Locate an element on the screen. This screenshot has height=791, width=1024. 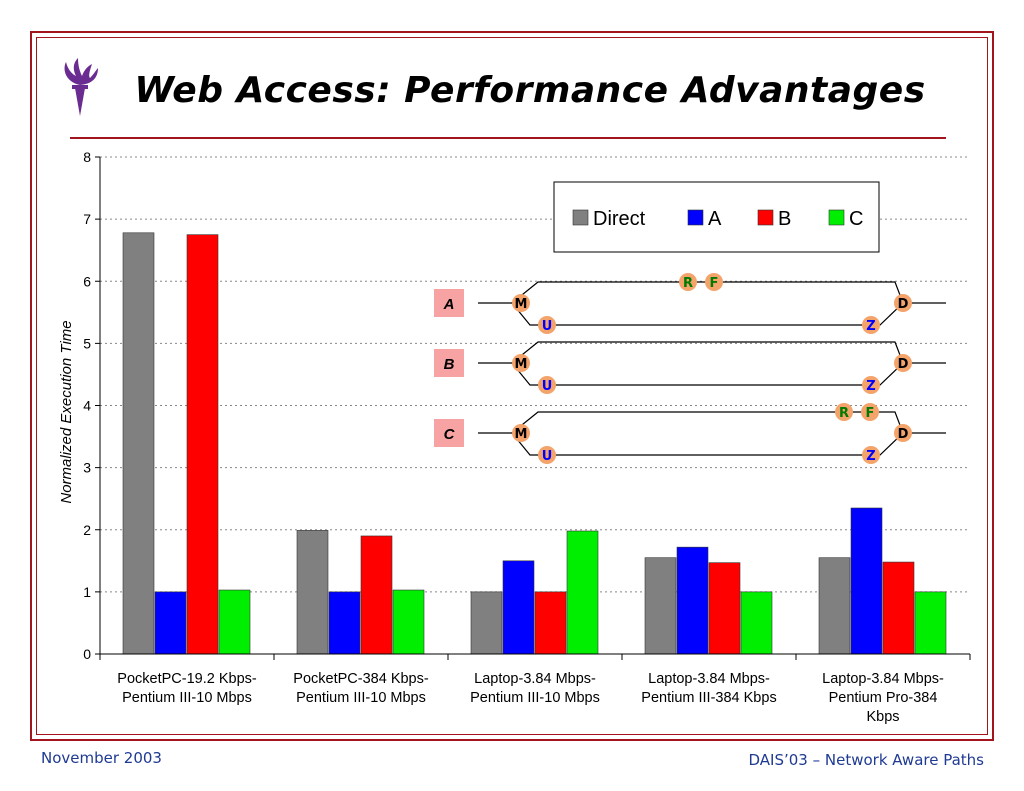
legend-label: B is located at coordinates (784, 219).